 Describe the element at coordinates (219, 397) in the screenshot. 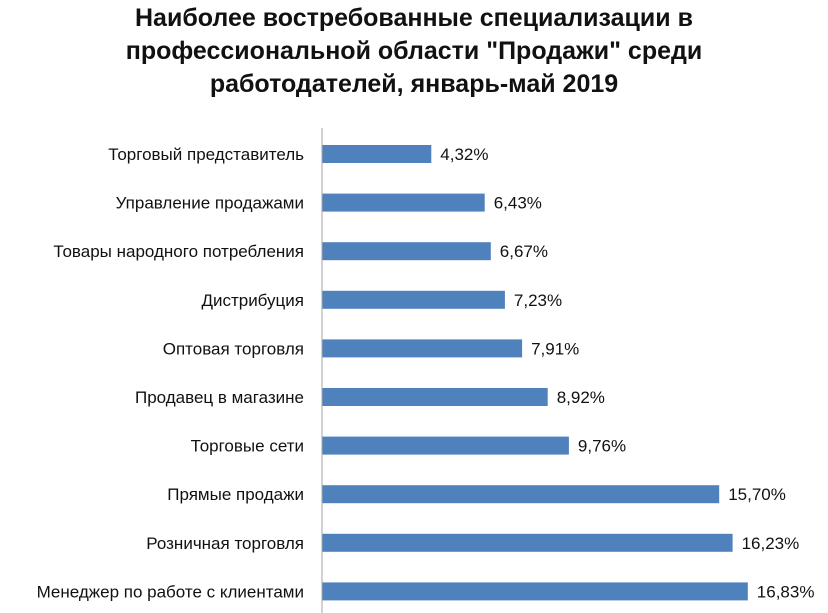

I see `category-label-6: Продавец в магазине` at that location.